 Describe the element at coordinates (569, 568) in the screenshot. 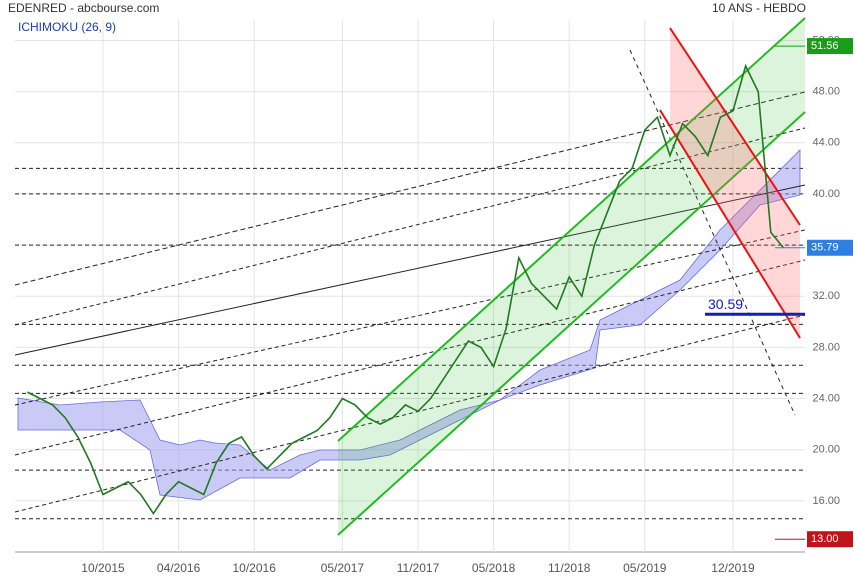

I see `x-tick-label: 11/2018` at that location.